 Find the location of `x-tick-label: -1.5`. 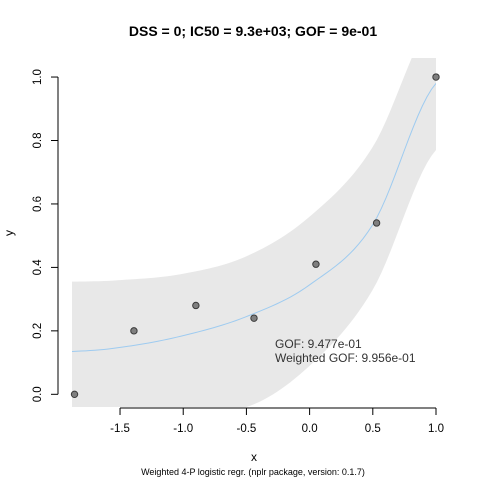

x-tick-label: -1.5 is located at coordinates (120, 429).